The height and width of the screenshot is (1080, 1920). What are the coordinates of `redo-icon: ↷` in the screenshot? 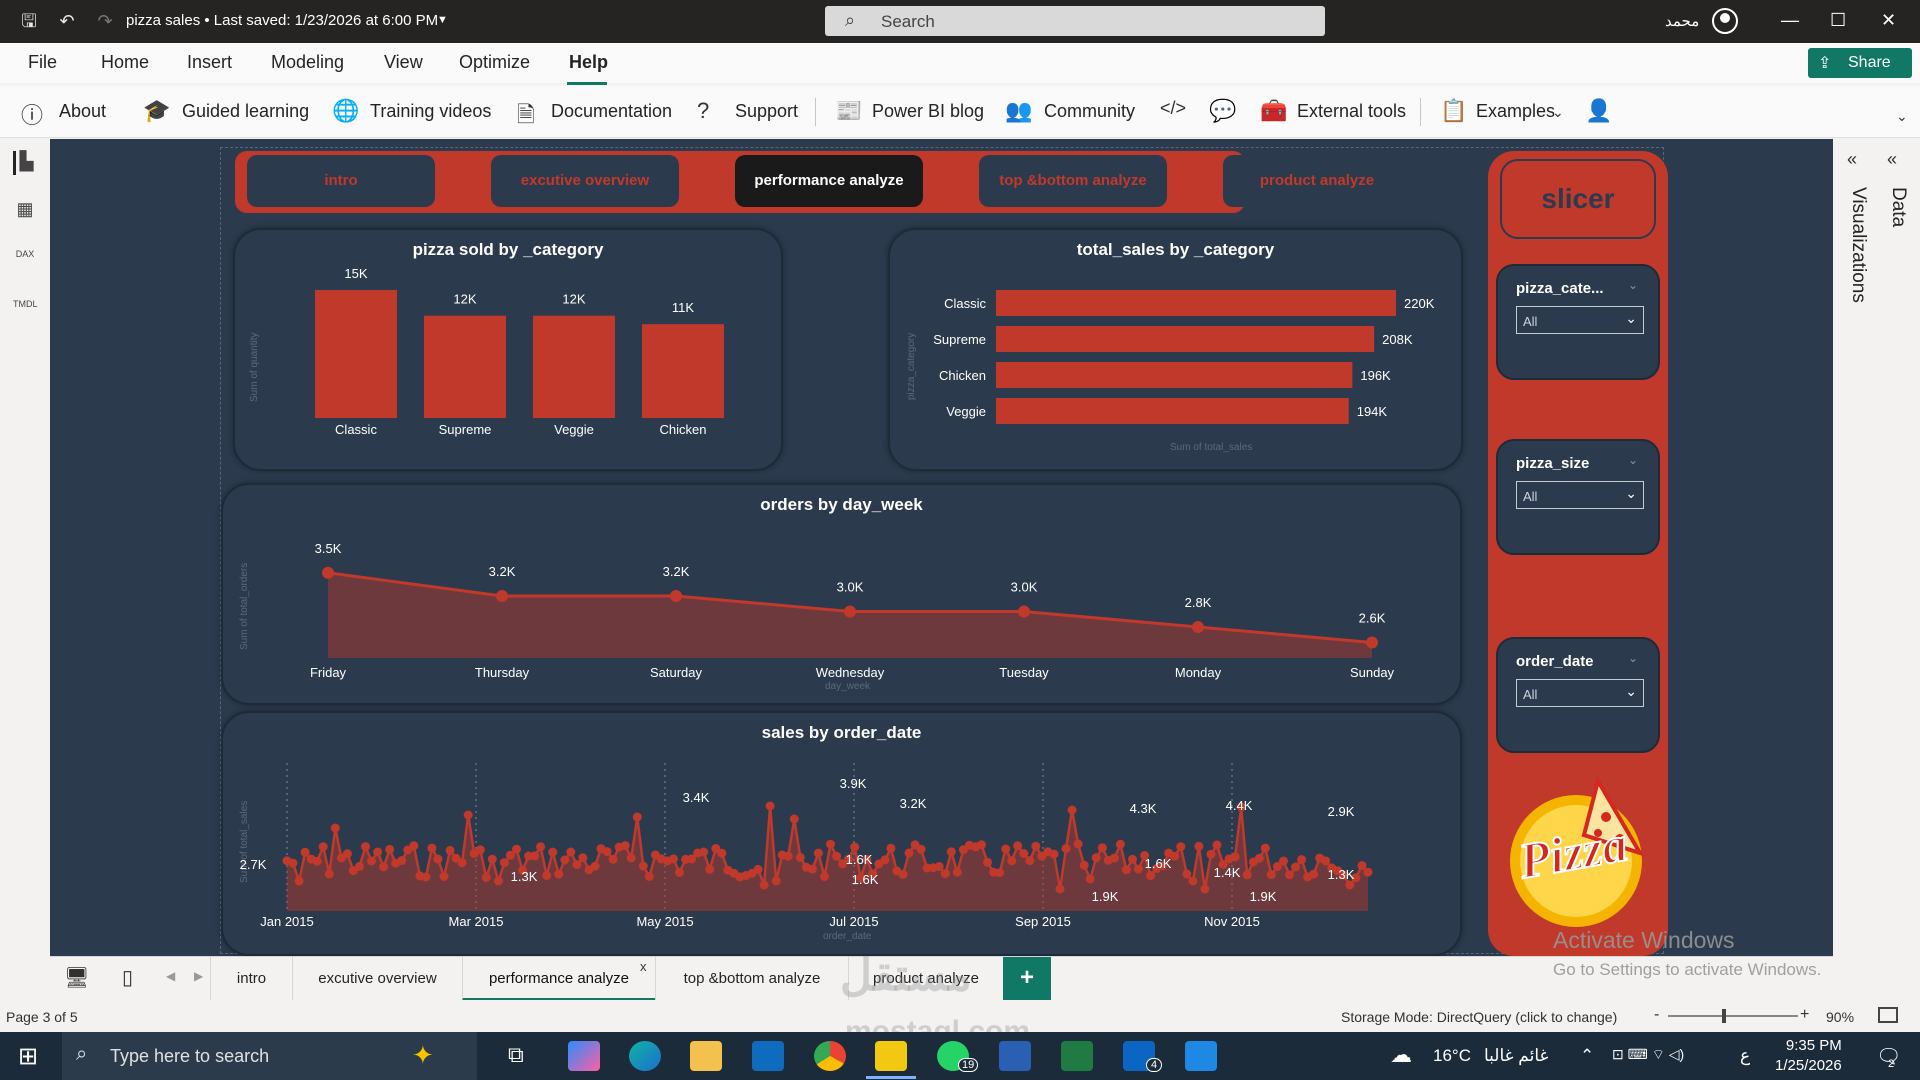 It's located at (105, 21).